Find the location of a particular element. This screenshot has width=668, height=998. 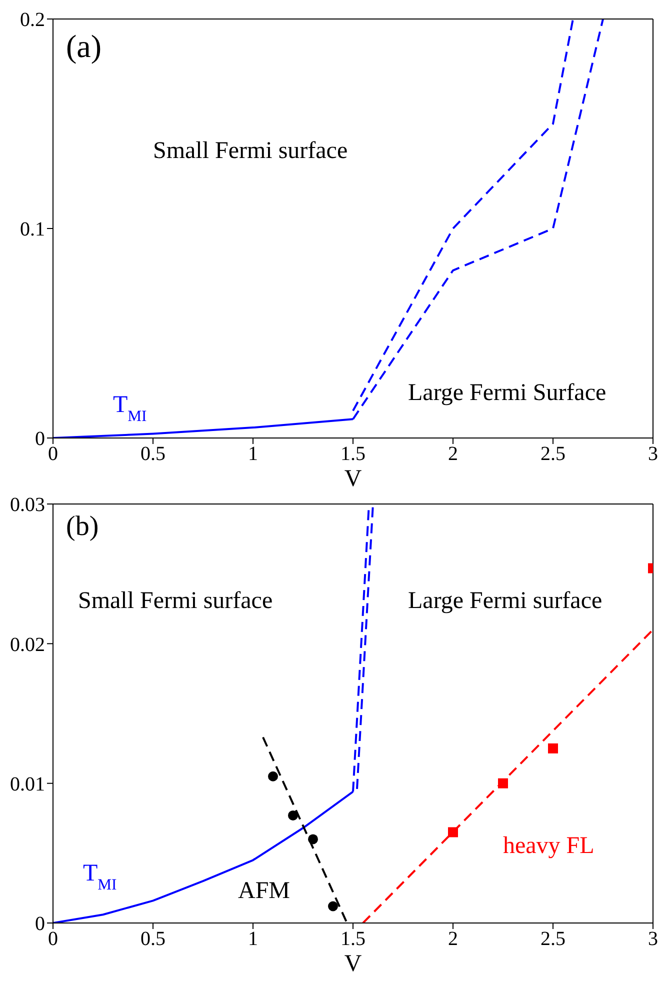

annotation: Large Fermi Surface is located at coordinates (507, 393).